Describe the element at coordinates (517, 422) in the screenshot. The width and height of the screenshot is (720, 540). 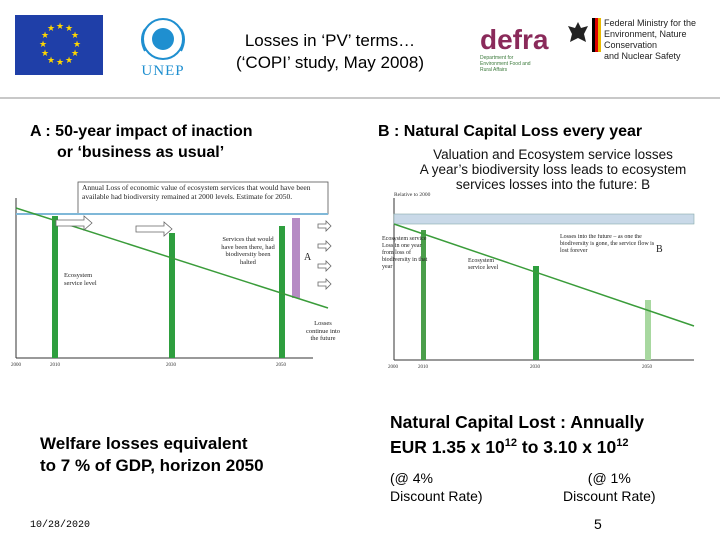
I see `ncl-line-1: Natural Capital Lost : Annually` at that location.